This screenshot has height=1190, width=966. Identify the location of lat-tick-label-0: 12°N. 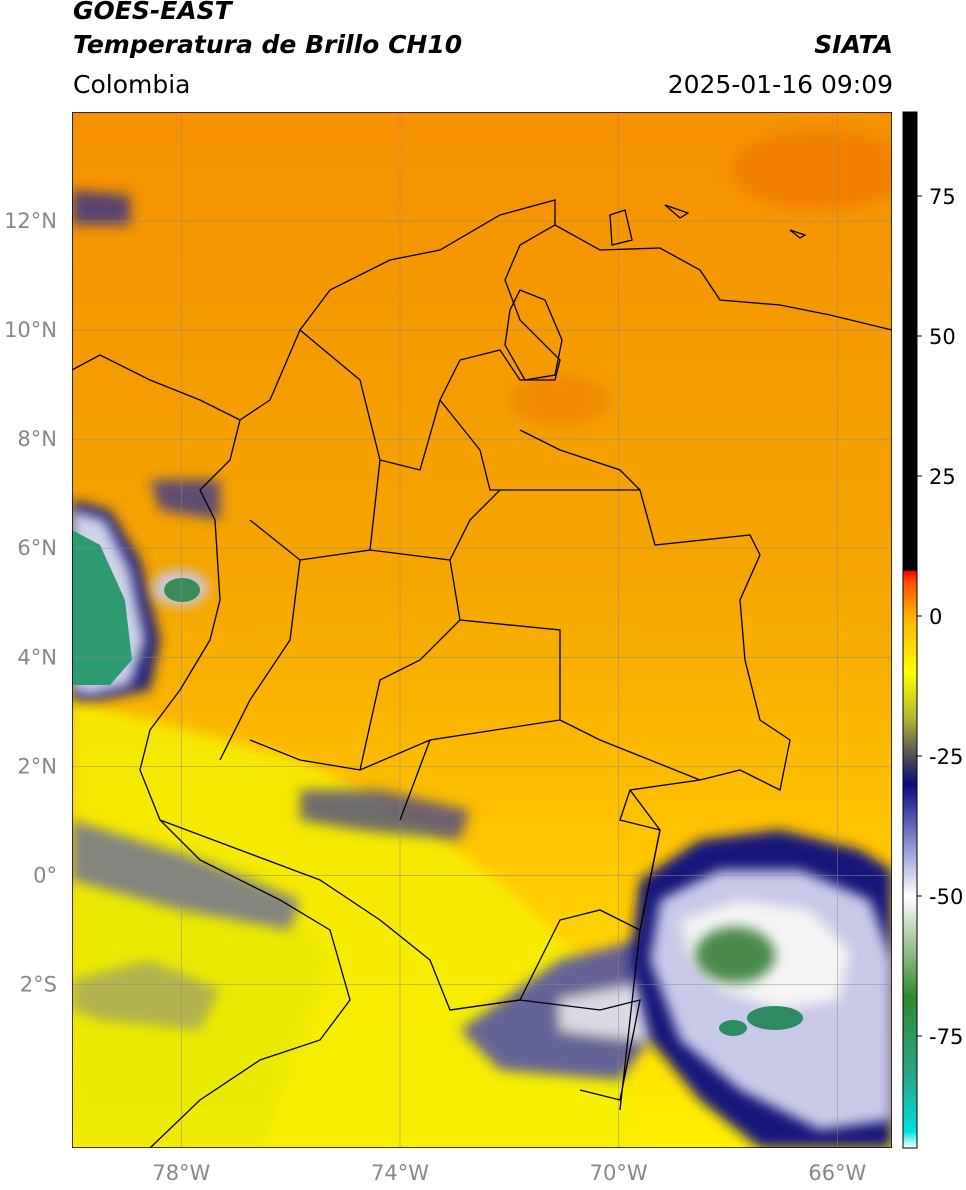
(30, 221).